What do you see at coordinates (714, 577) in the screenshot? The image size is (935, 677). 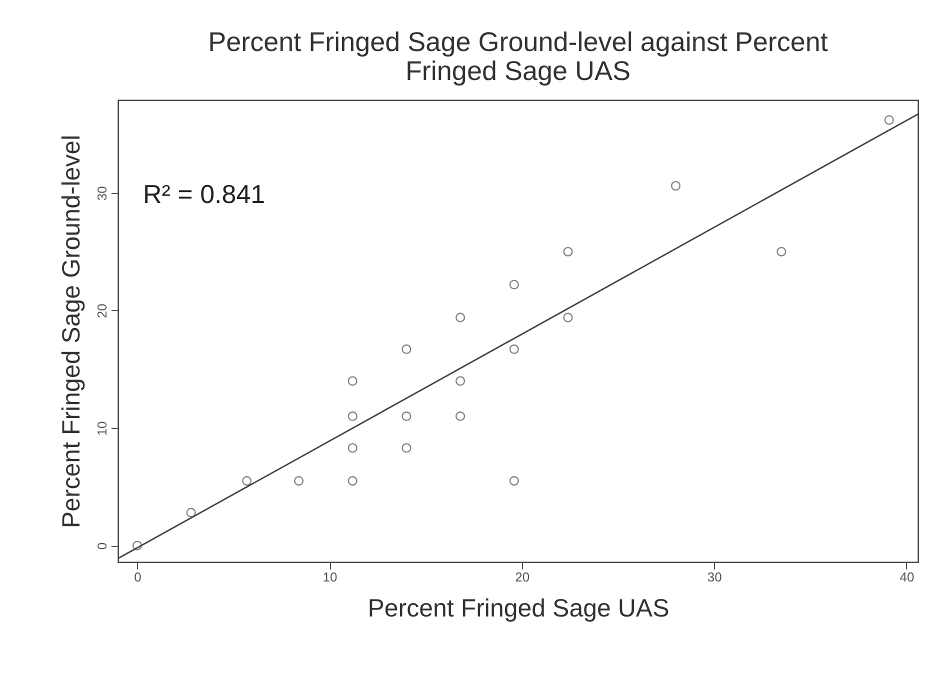 I see `x-tick-label: 30` at bounding box center [714, 577].